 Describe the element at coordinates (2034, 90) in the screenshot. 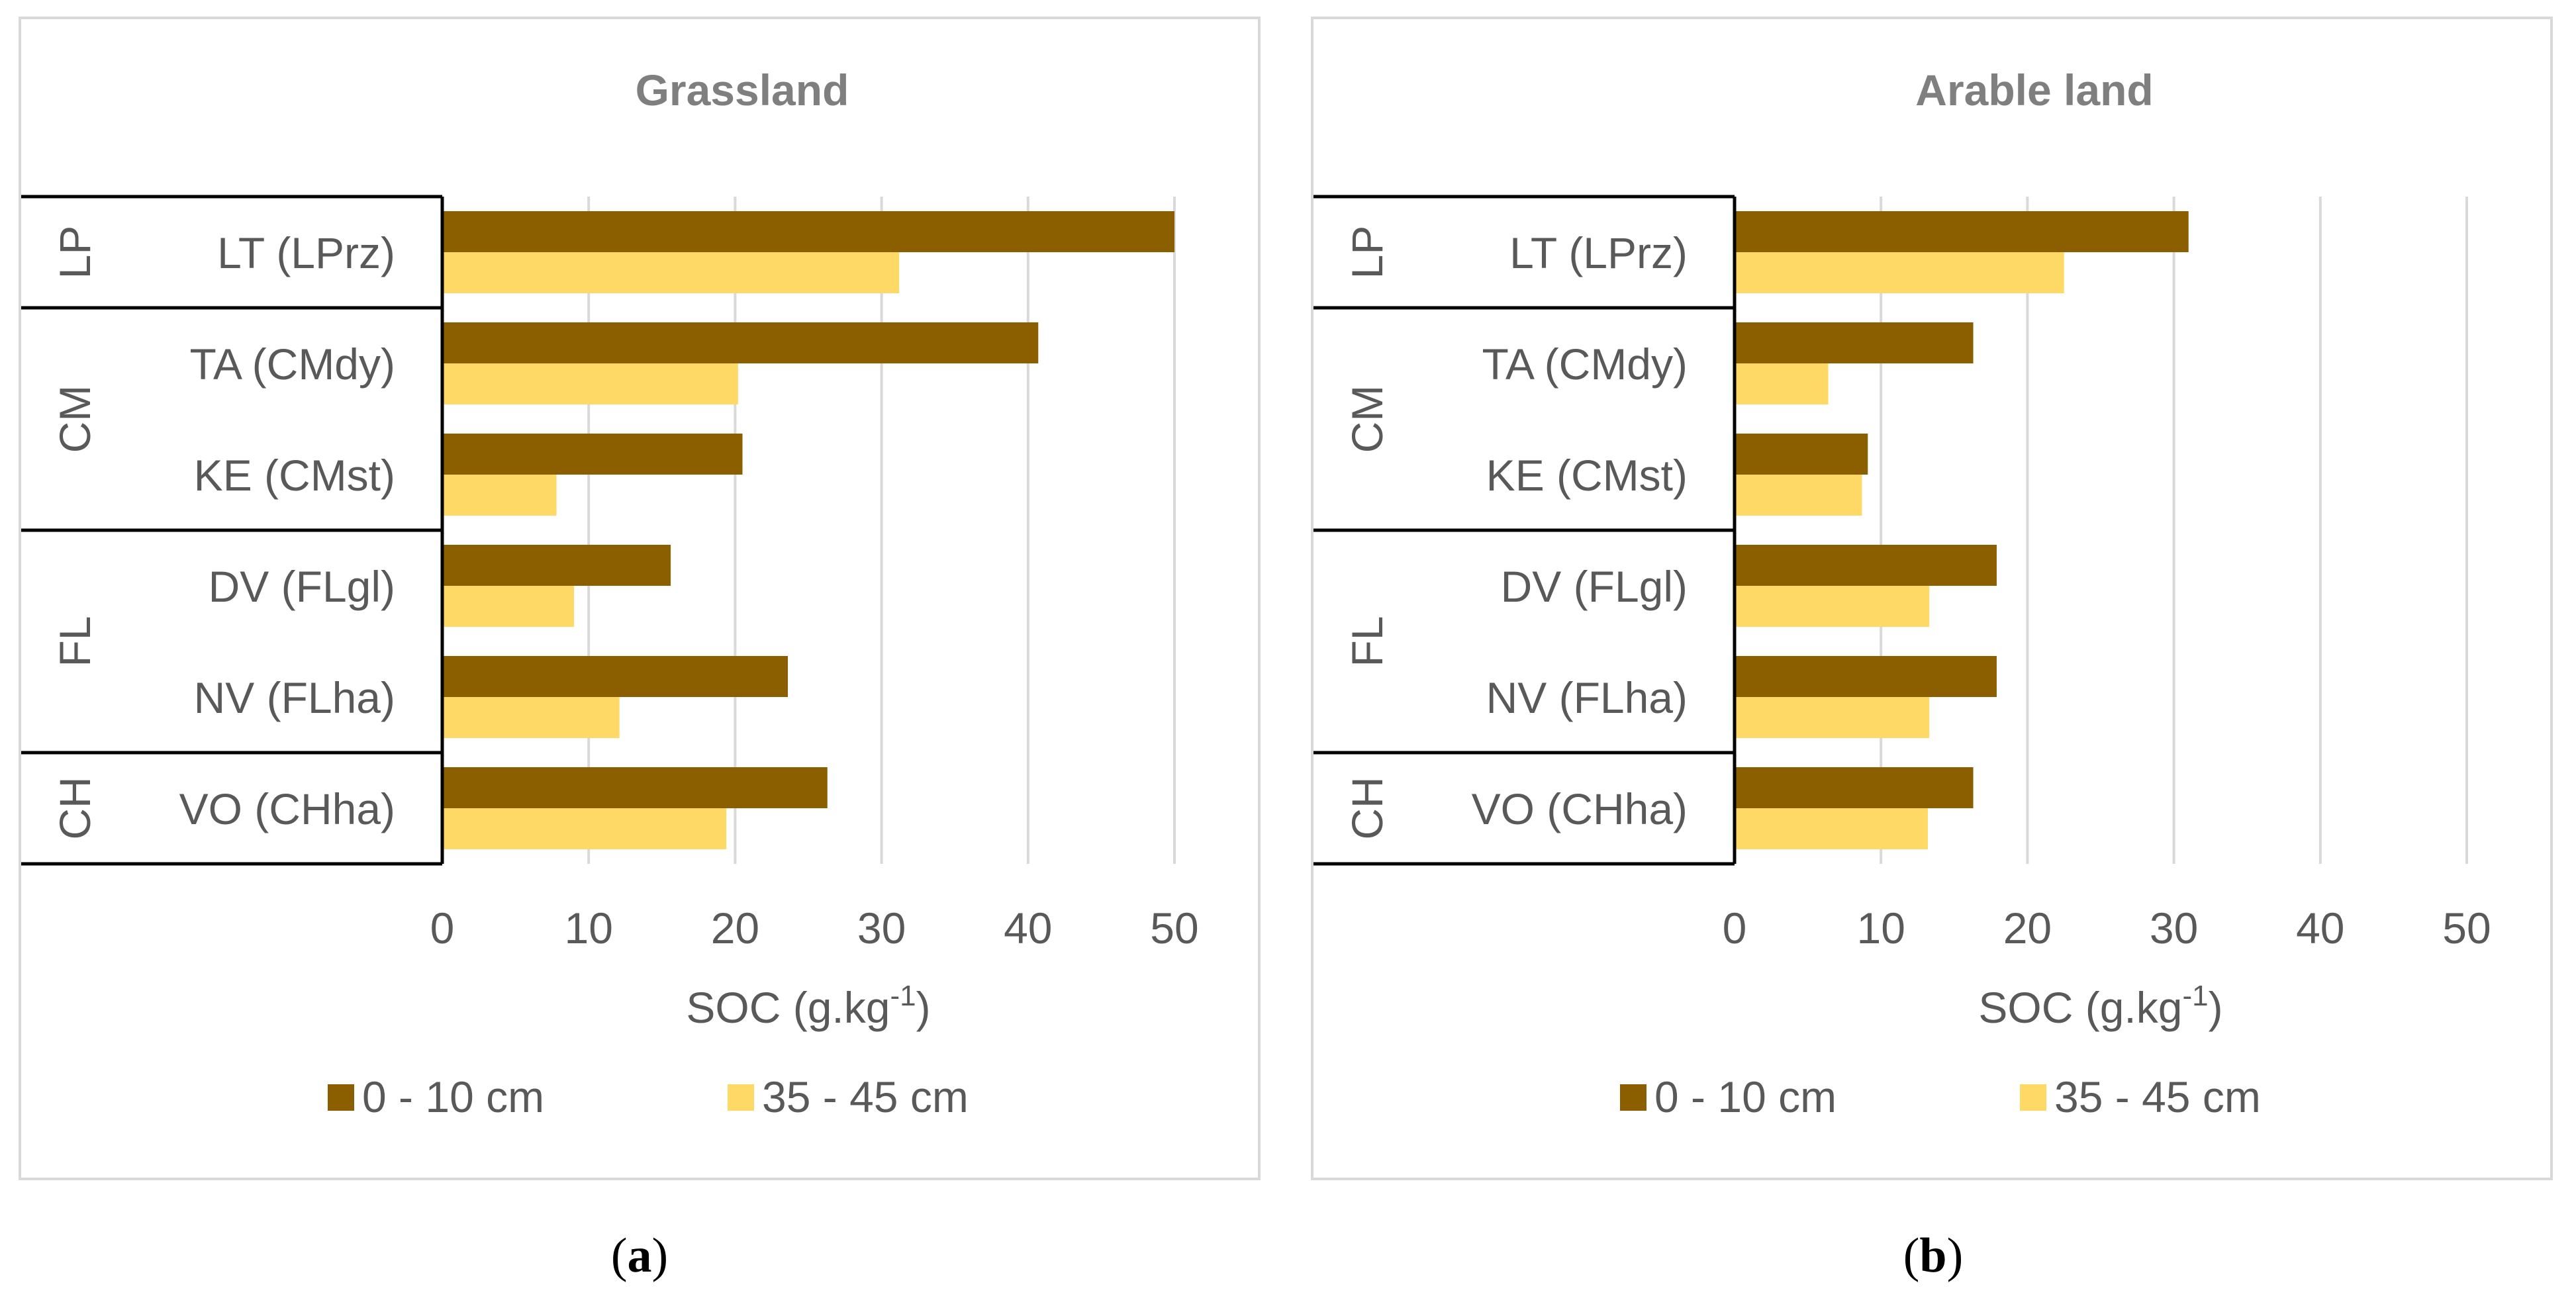

I see `chart-title: Arable land` at that location.